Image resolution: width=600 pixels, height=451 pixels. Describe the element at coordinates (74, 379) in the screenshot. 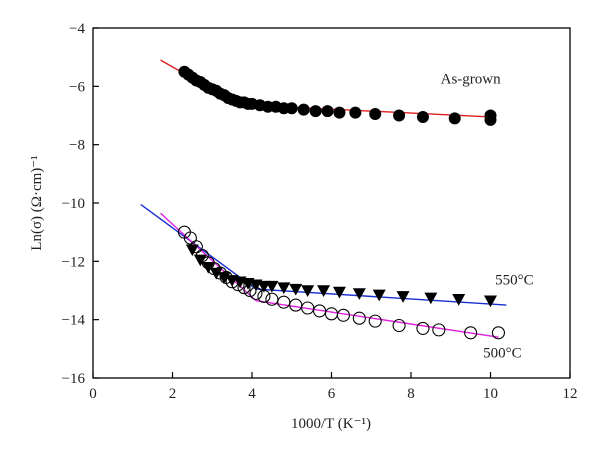

I see `y-tick-label: −16` at that location.